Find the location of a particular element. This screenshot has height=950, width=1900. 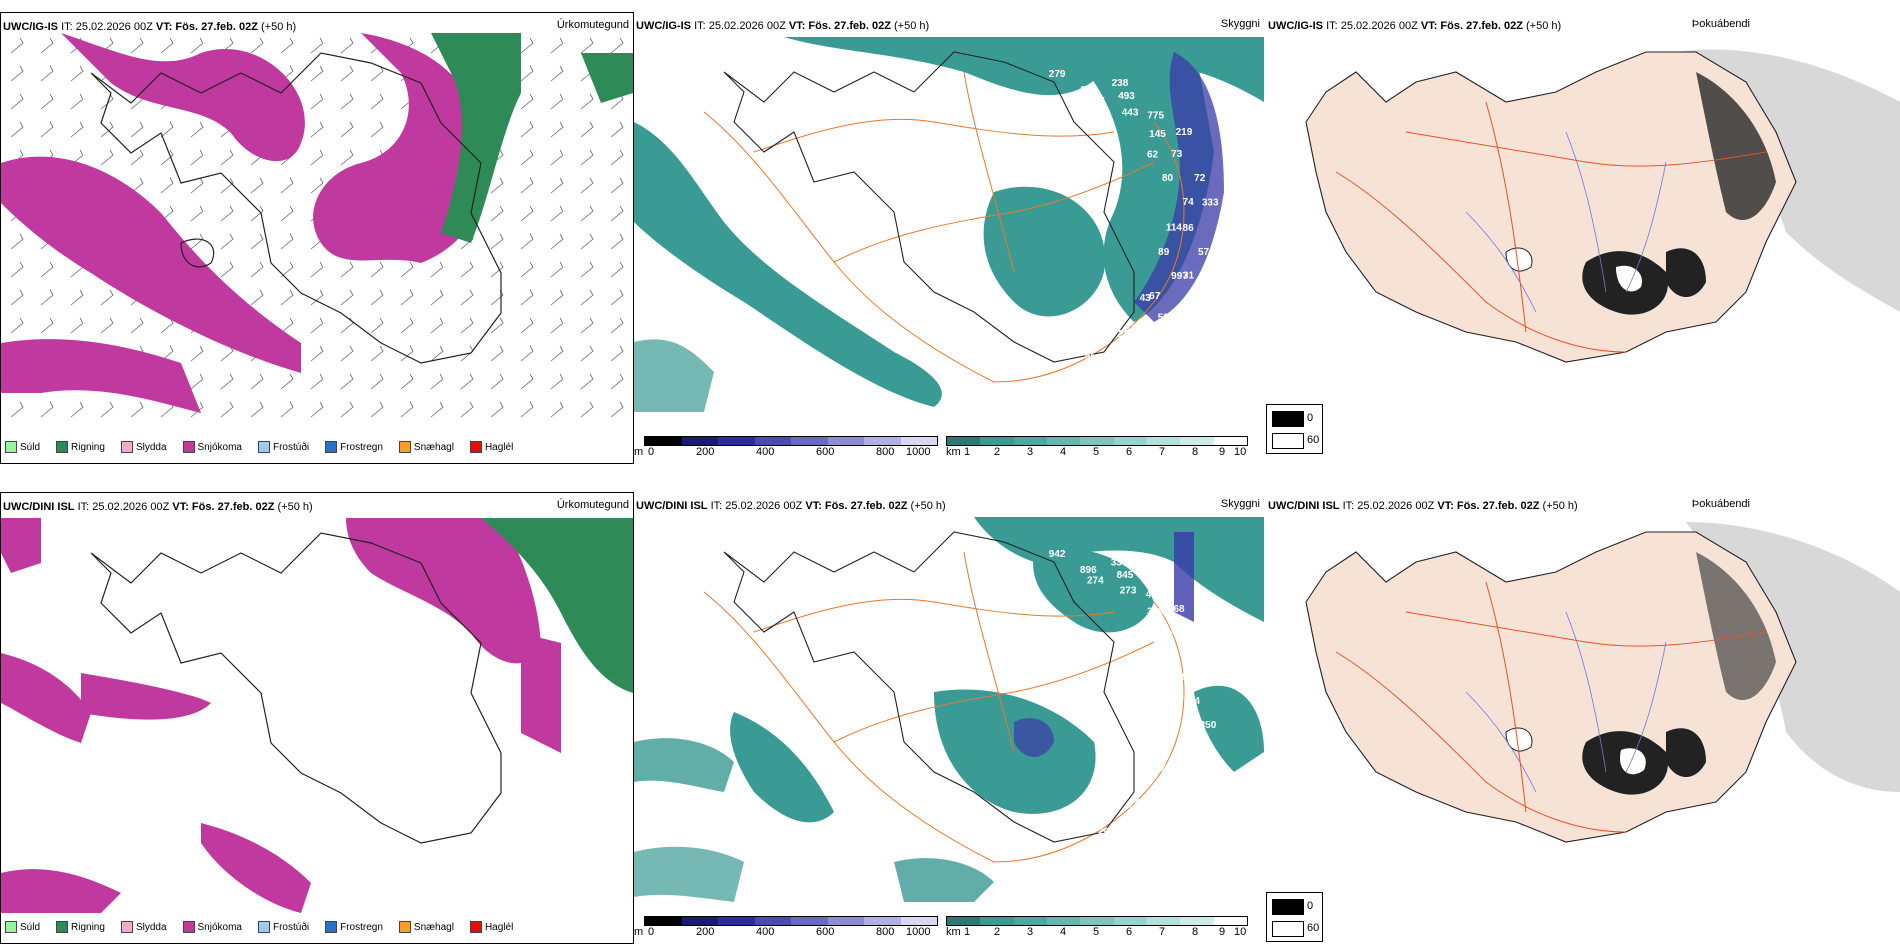

fog-key-label: 60 is located at coordinates (1313, 928).